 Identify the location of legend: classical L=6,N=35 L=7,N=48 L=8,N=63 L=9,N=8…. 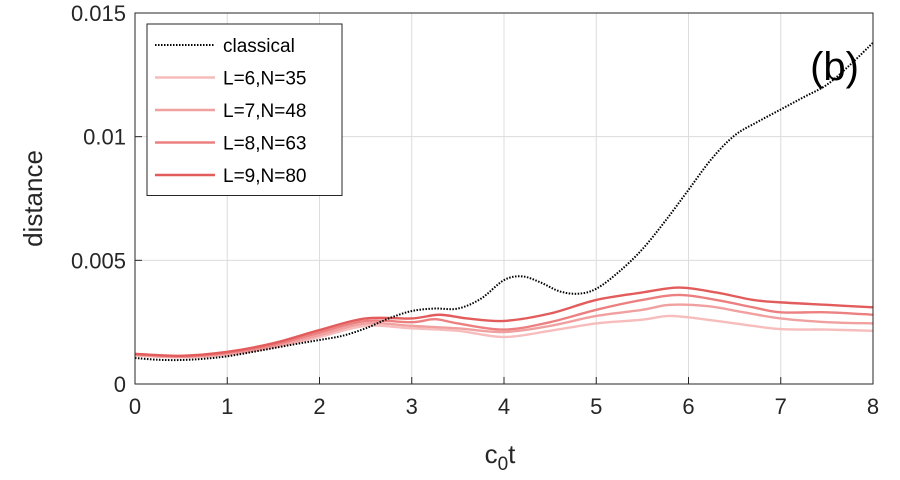
(244, 109).